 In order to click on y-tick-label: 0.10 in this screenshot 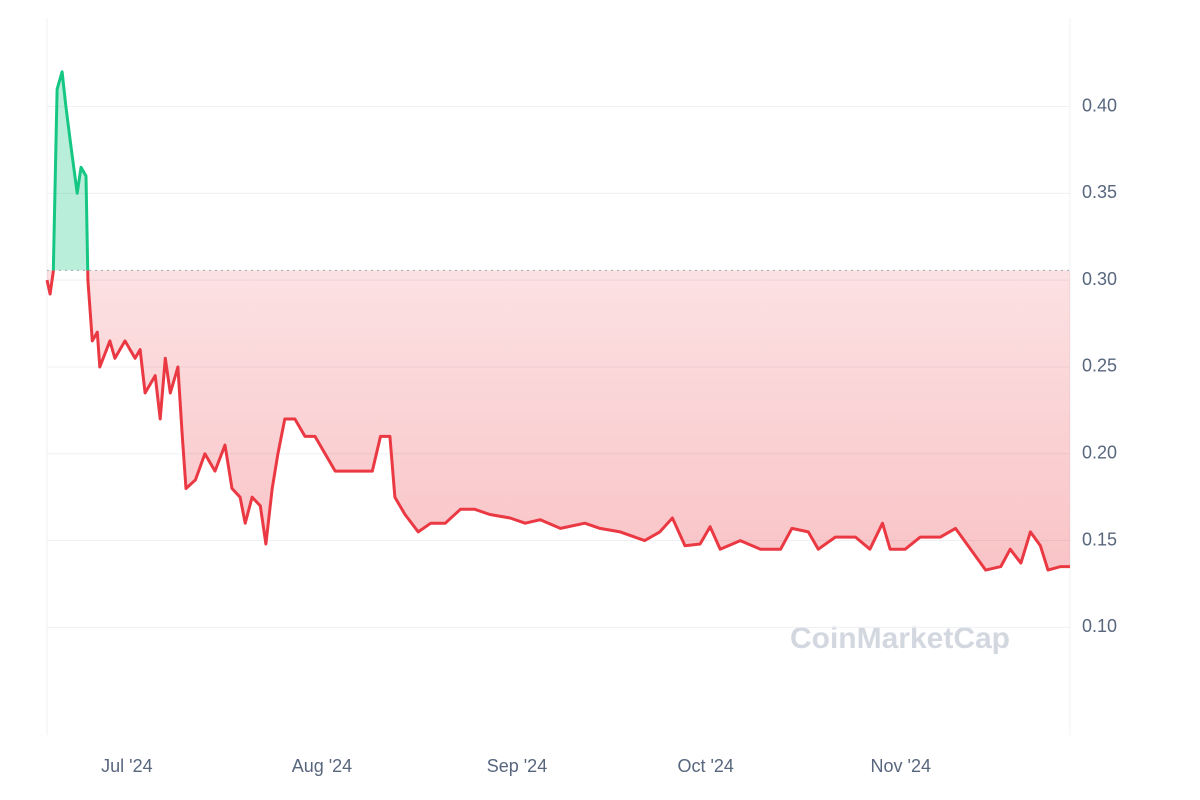, I will do `click(1099, 626)`.